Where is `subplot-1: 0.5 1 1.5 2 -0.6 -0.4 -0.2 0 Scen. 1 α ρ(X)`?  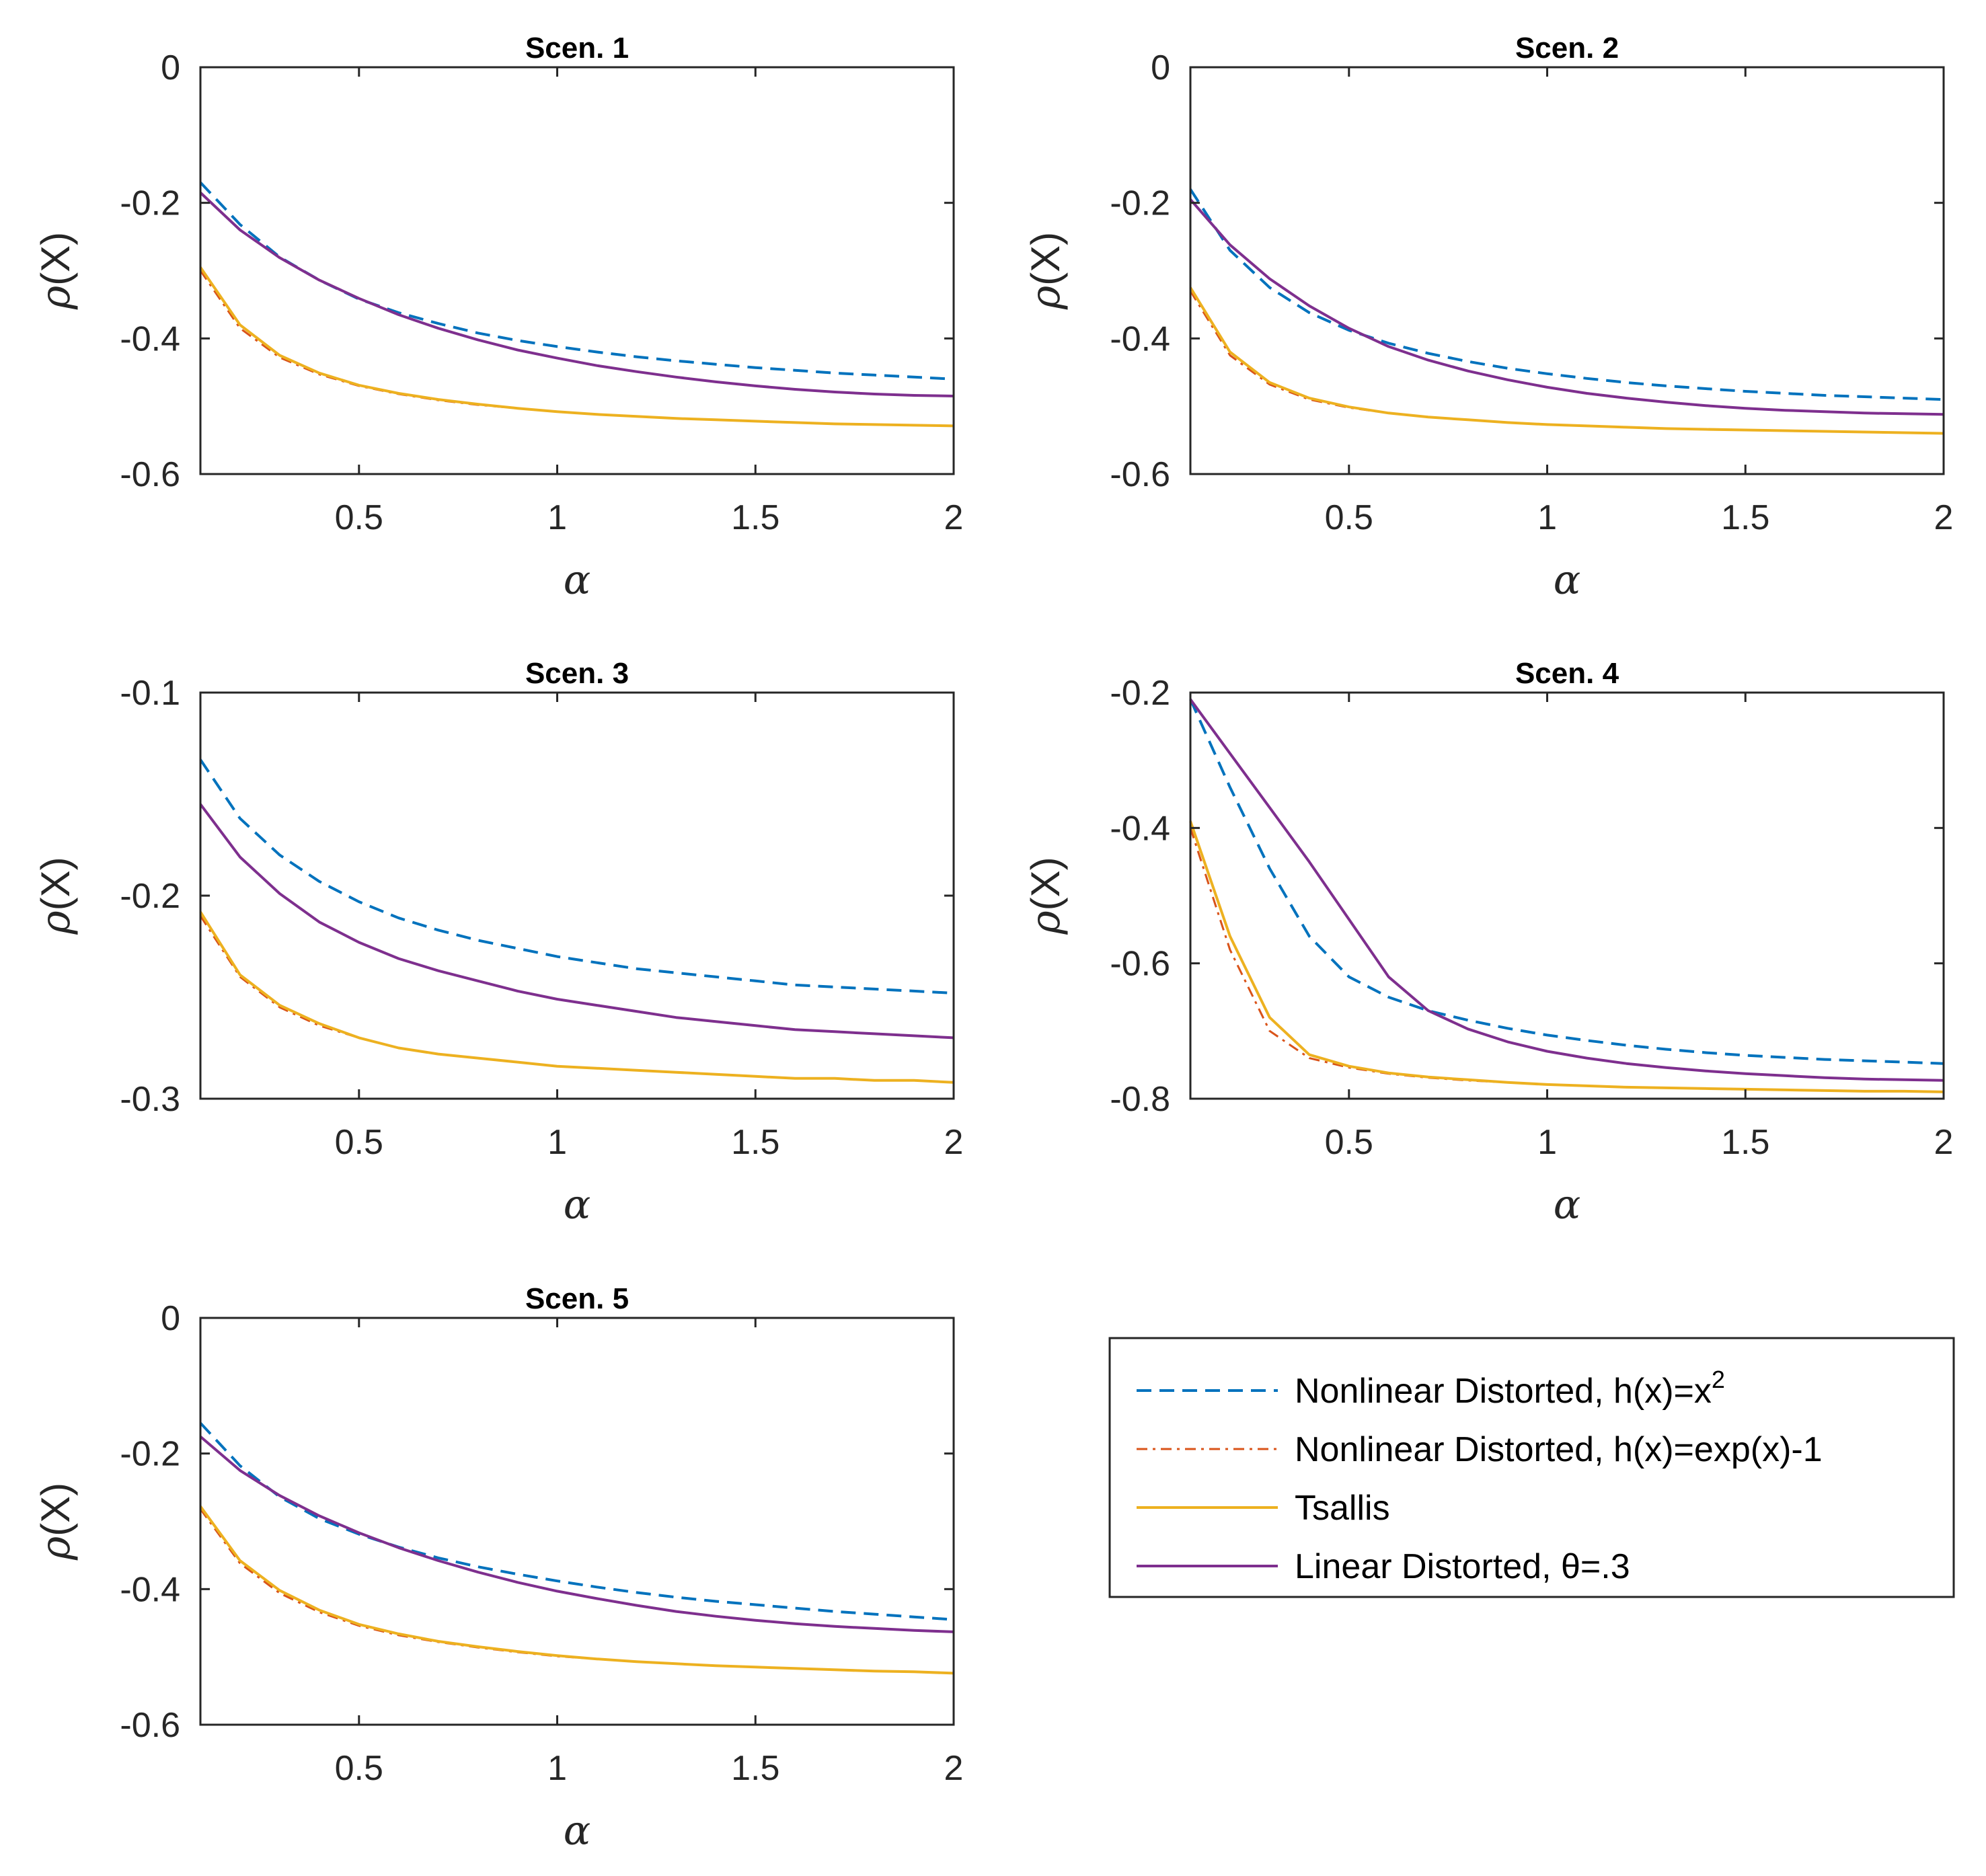
subplot-1: 0.5 1 1.5 2 -0.6 -0.4 -0.2 0 Scen. 1 α ρ(X) is located at coordinates (497, 318).